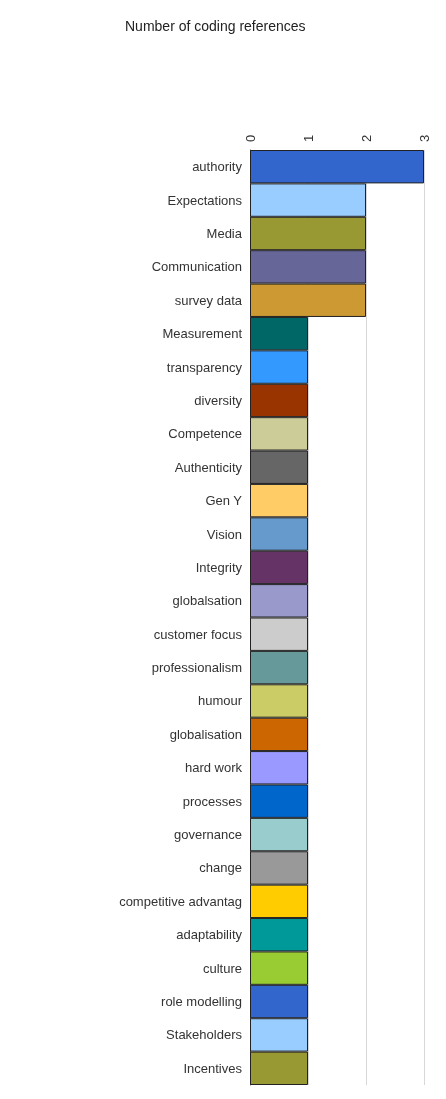 The width and height of the screenshot is (446, 1099). I want to click on y-tick-label: customer focus, so click(198, 634).